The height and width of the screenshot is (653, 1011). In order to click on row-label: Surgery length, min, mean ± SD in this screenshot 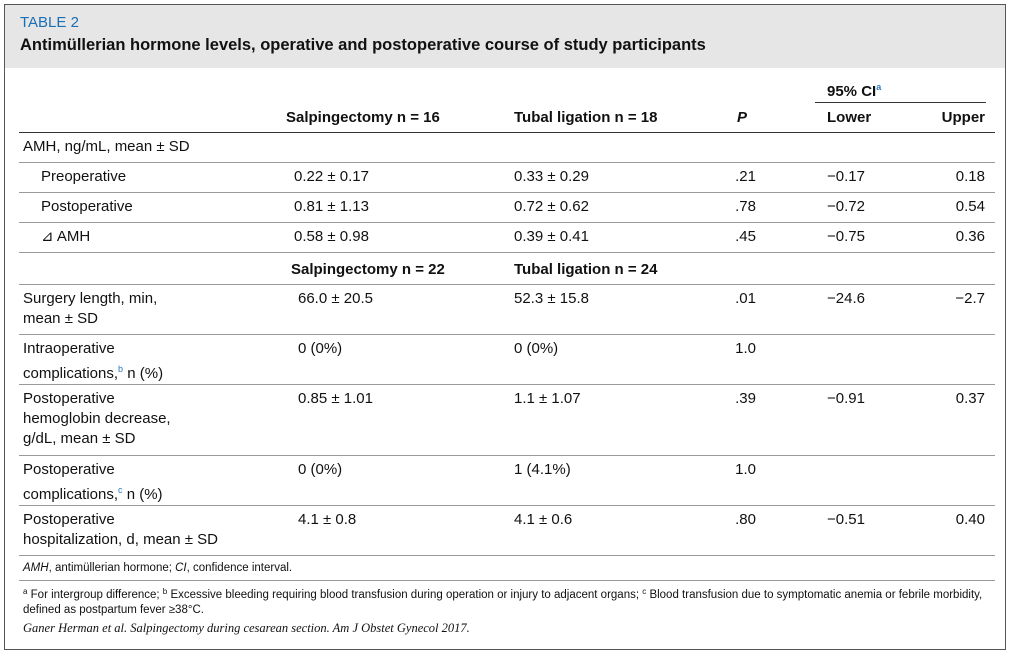, I will do `click(90, 309)`.